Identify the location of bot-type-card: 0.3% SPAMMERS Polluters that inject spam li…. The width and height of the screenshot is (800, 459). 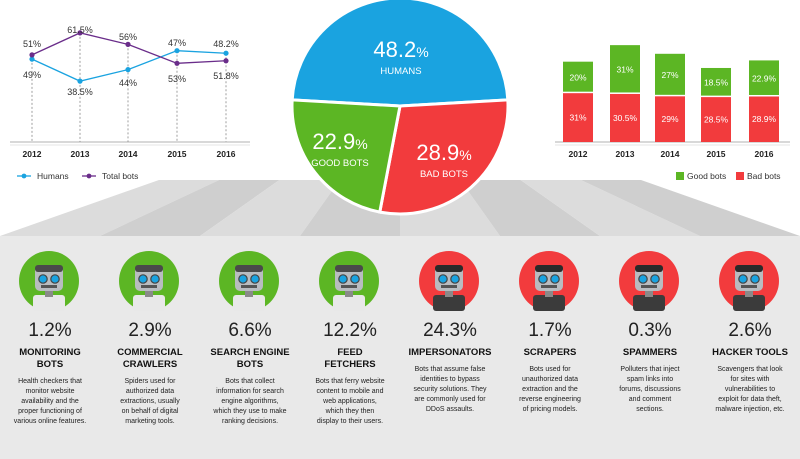
(650, 347).